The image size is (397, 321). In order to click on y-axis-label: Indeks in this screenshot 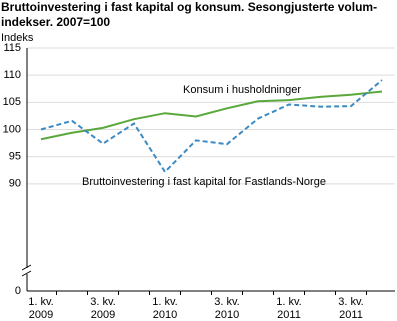, I will do `click(17, 38)`.